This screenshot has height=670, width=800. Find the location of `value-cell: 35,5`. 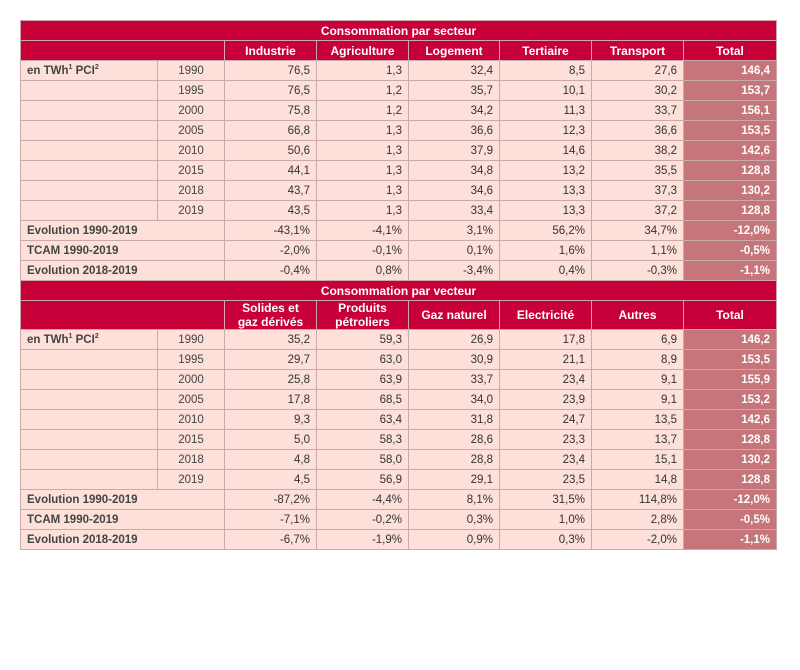

value-cell: 35,5 is located at coordinates (637, 170).